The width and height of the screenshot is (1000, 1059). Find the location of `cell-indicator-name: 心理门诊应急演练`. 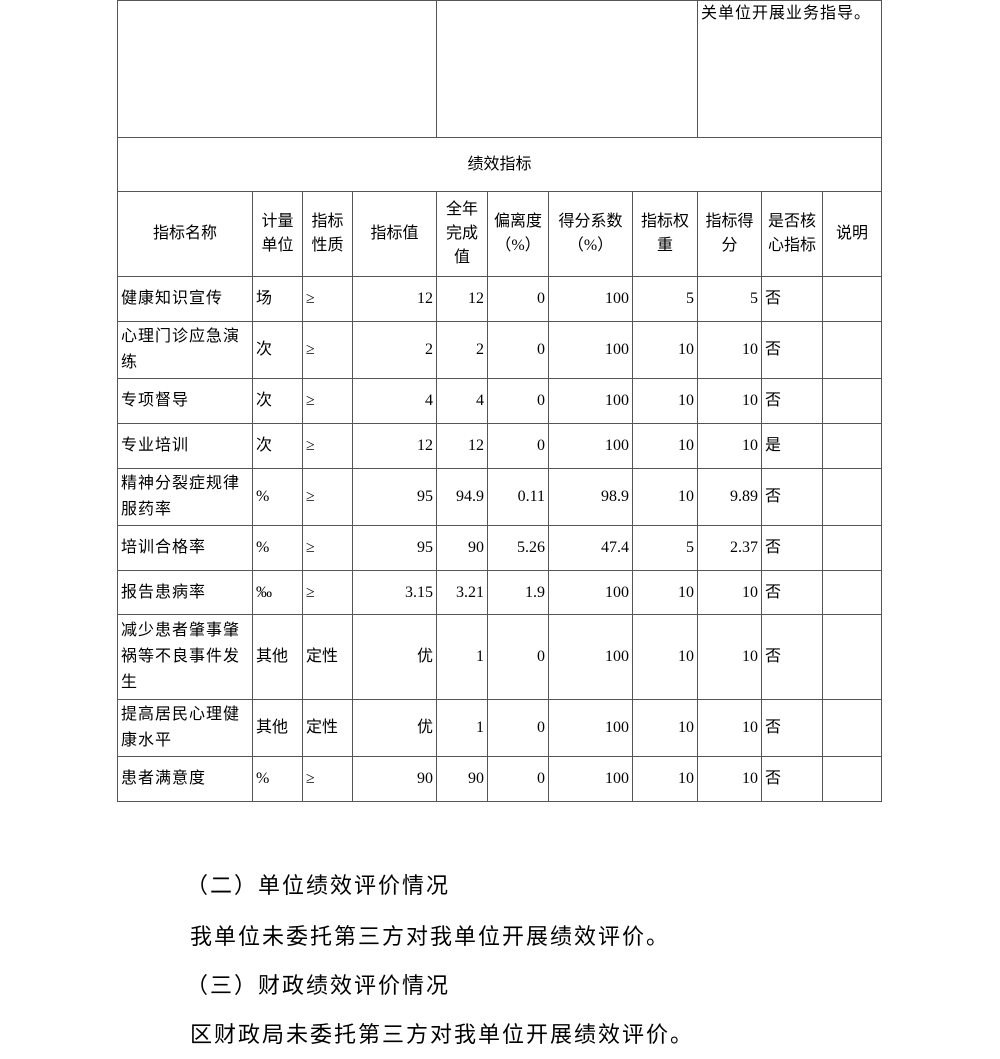

cell-indicator-name: 心理门诊应急演练 is located at coordinates (185, 350).